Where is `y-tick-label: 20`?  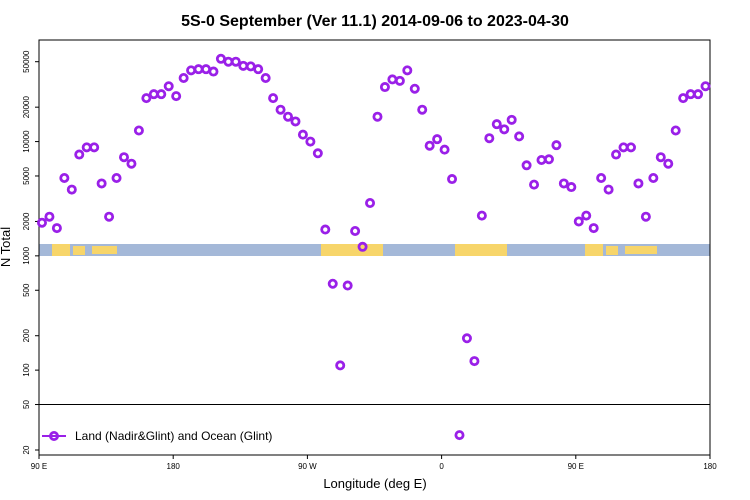 y-tick-label: 20 is located at coordinates (26, 449).